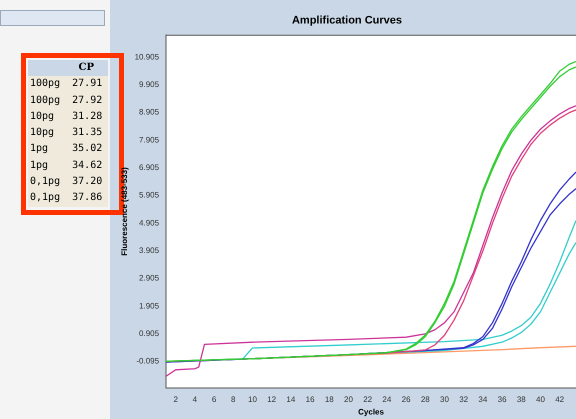 The image size is (576, 419). Describe the element at coordinates (368, 399) in the screenshot. I see `x-tick-label: 22` at that location.